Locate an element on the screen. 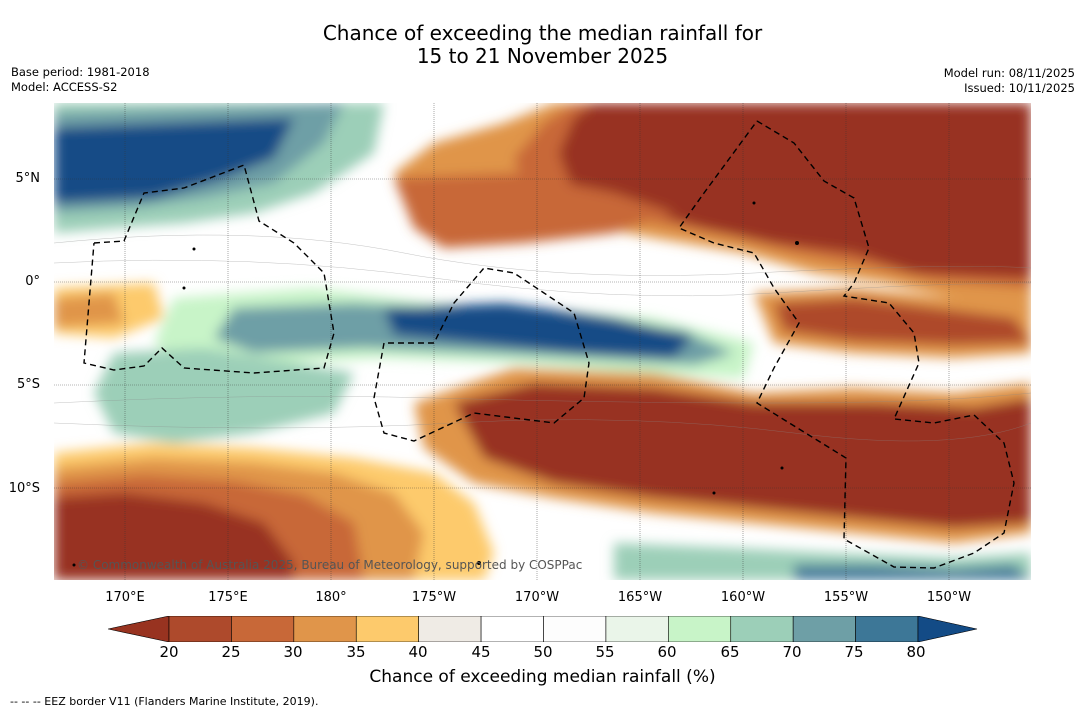  title-line-2: 15 to 21 November 2025 is located at coordinates (542, 56).